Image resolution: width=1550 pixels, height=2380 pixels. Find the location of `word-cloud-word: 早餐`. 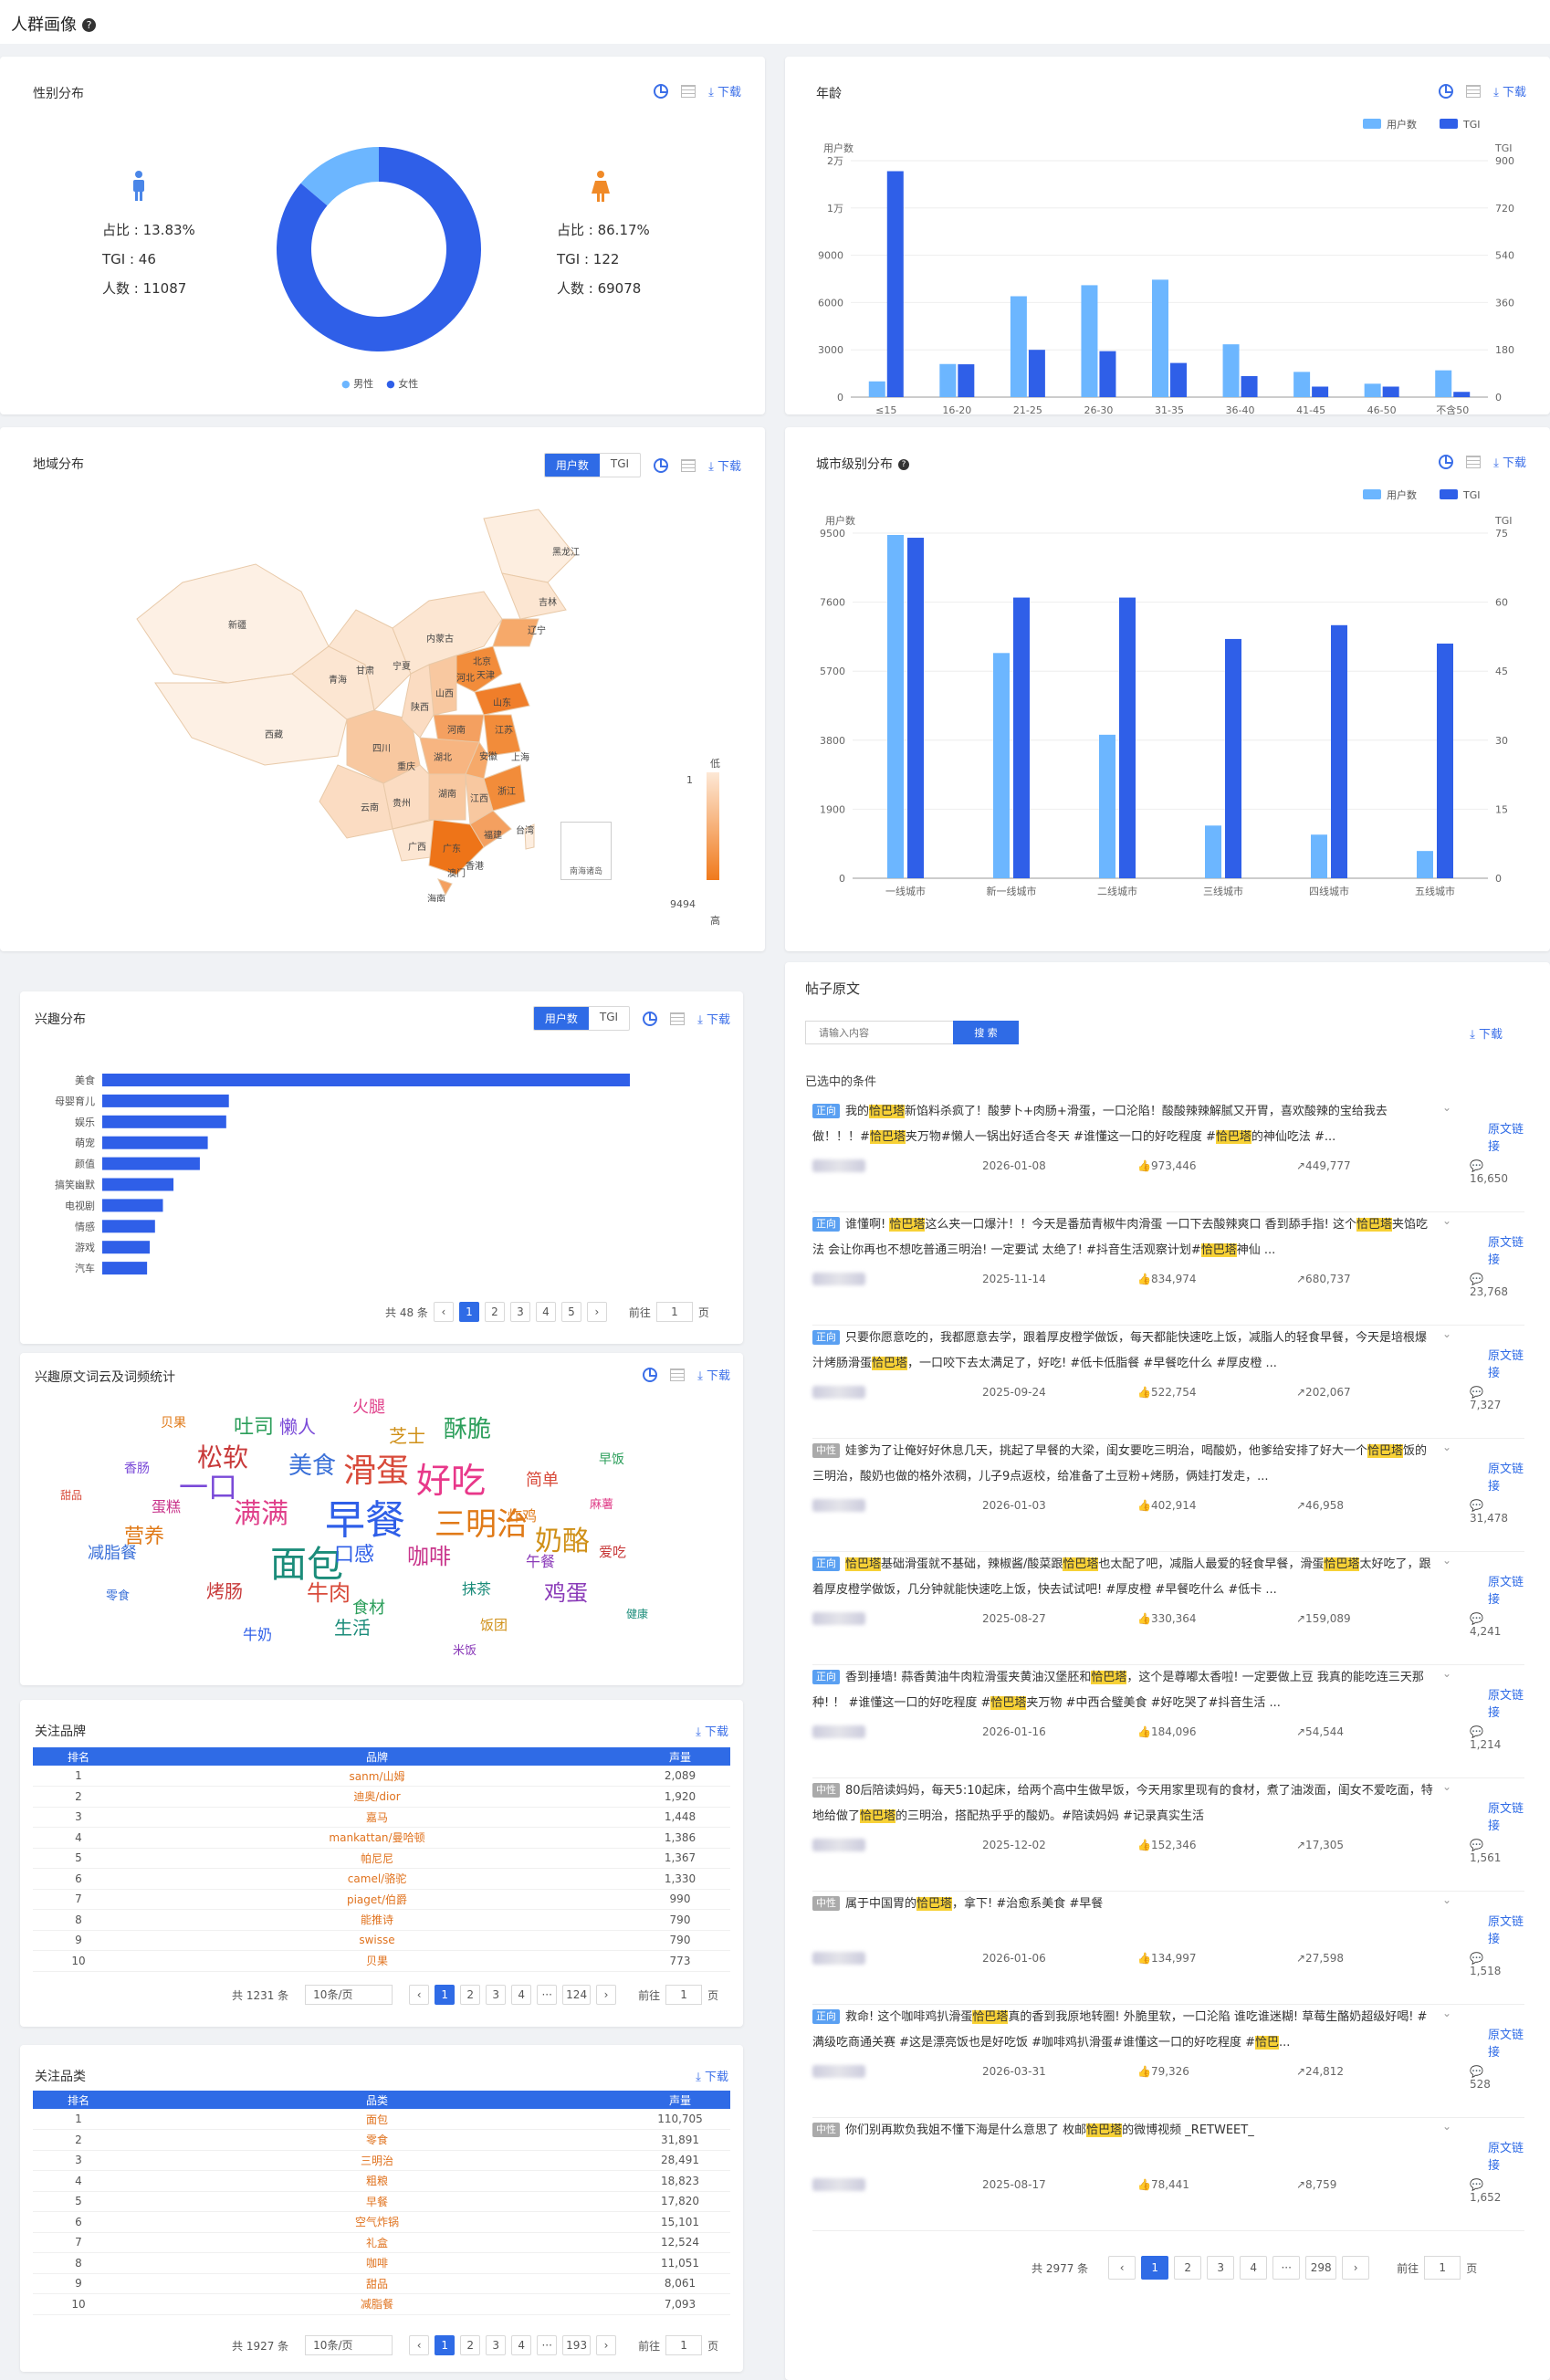

word-cloud-word: 早餐 is located at coordinates (365, 1520).